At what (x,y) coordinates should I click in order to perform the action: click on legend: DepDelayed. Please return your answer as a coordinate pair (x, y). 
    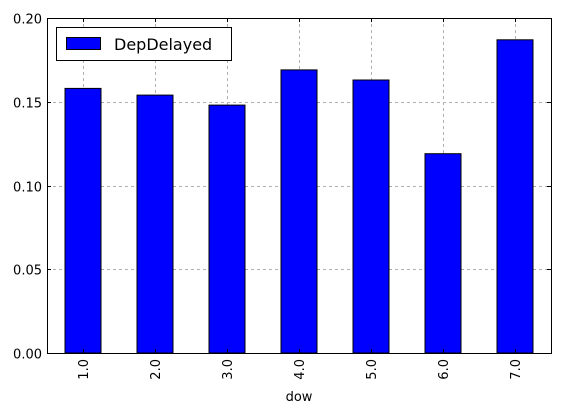
    Looking at the image, I should click on (144, 44).